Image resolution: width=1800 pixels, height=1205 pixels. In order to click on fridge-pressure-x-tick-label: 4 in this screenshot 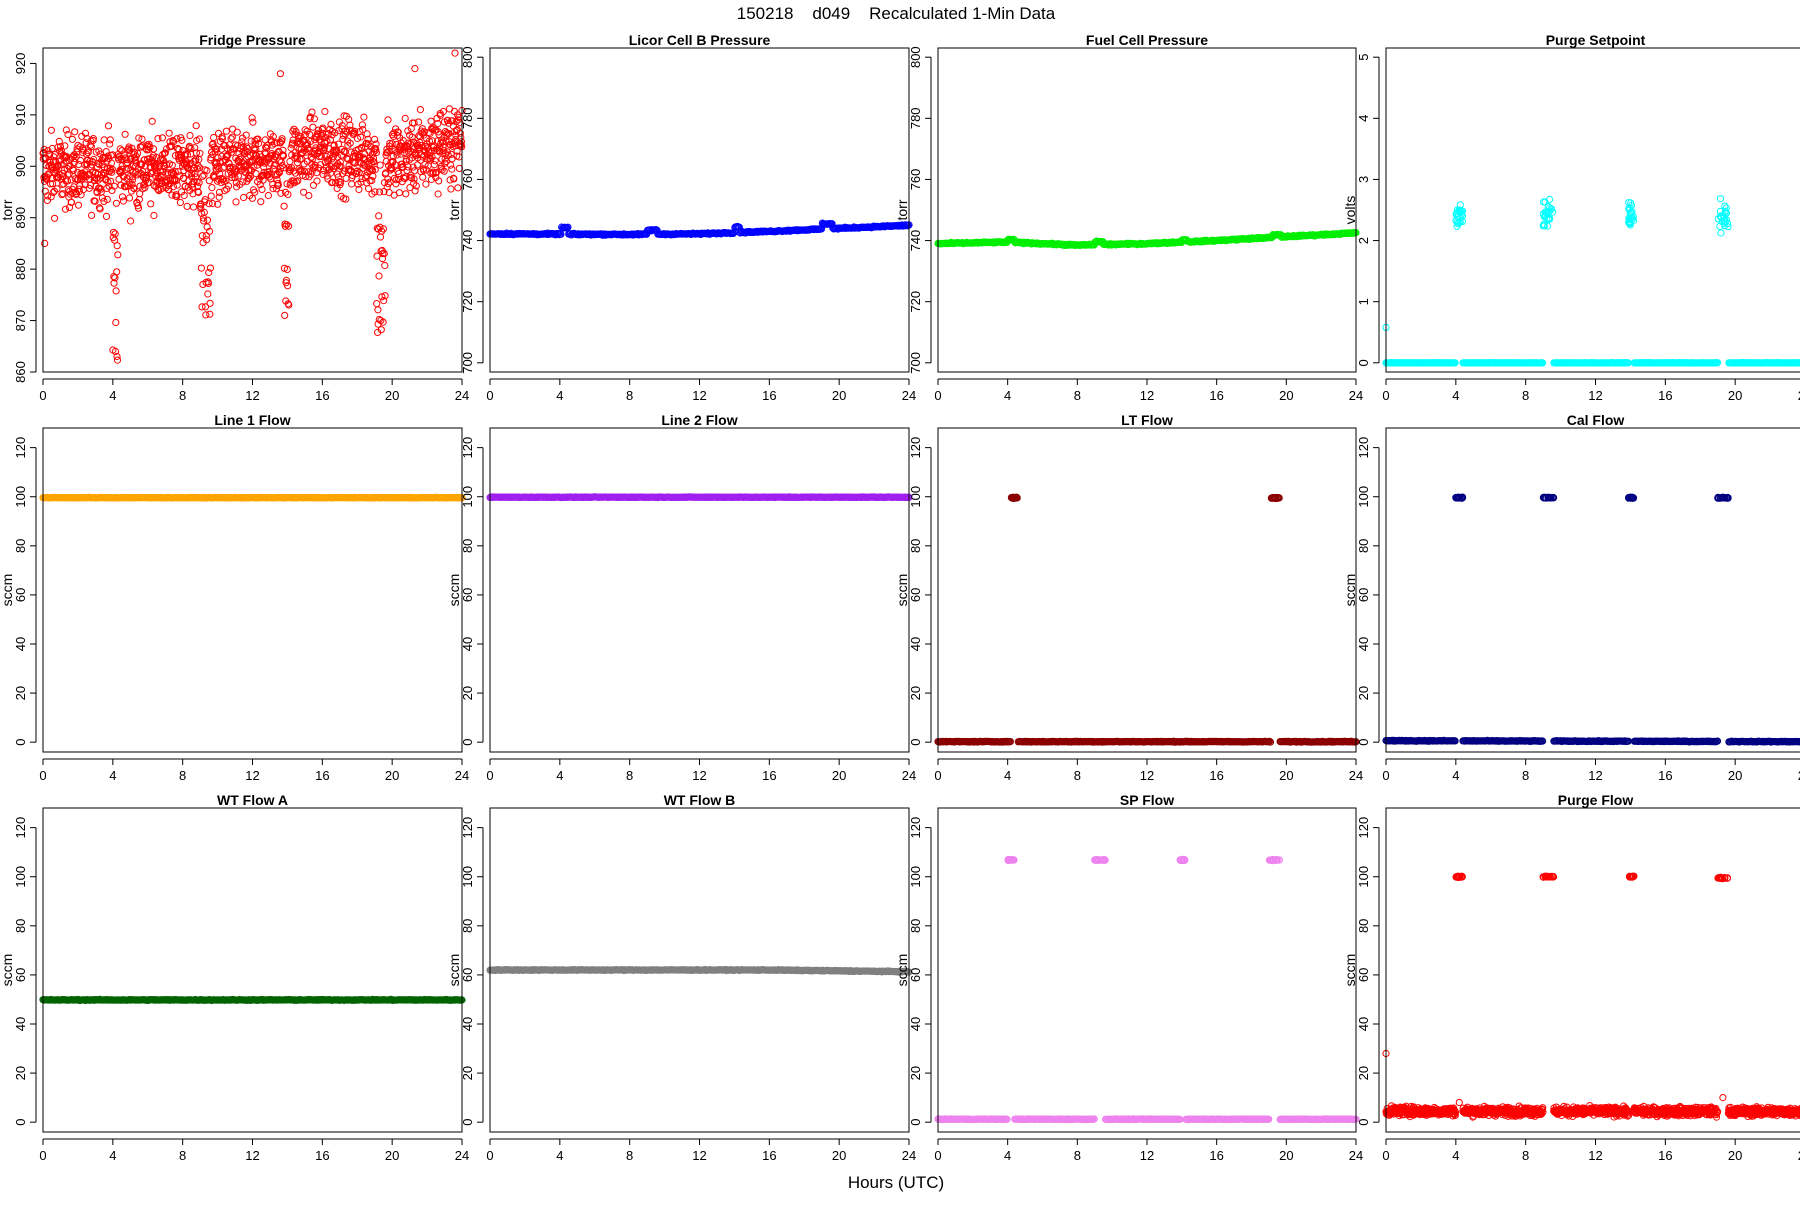, I will do `click(112, 395)`.